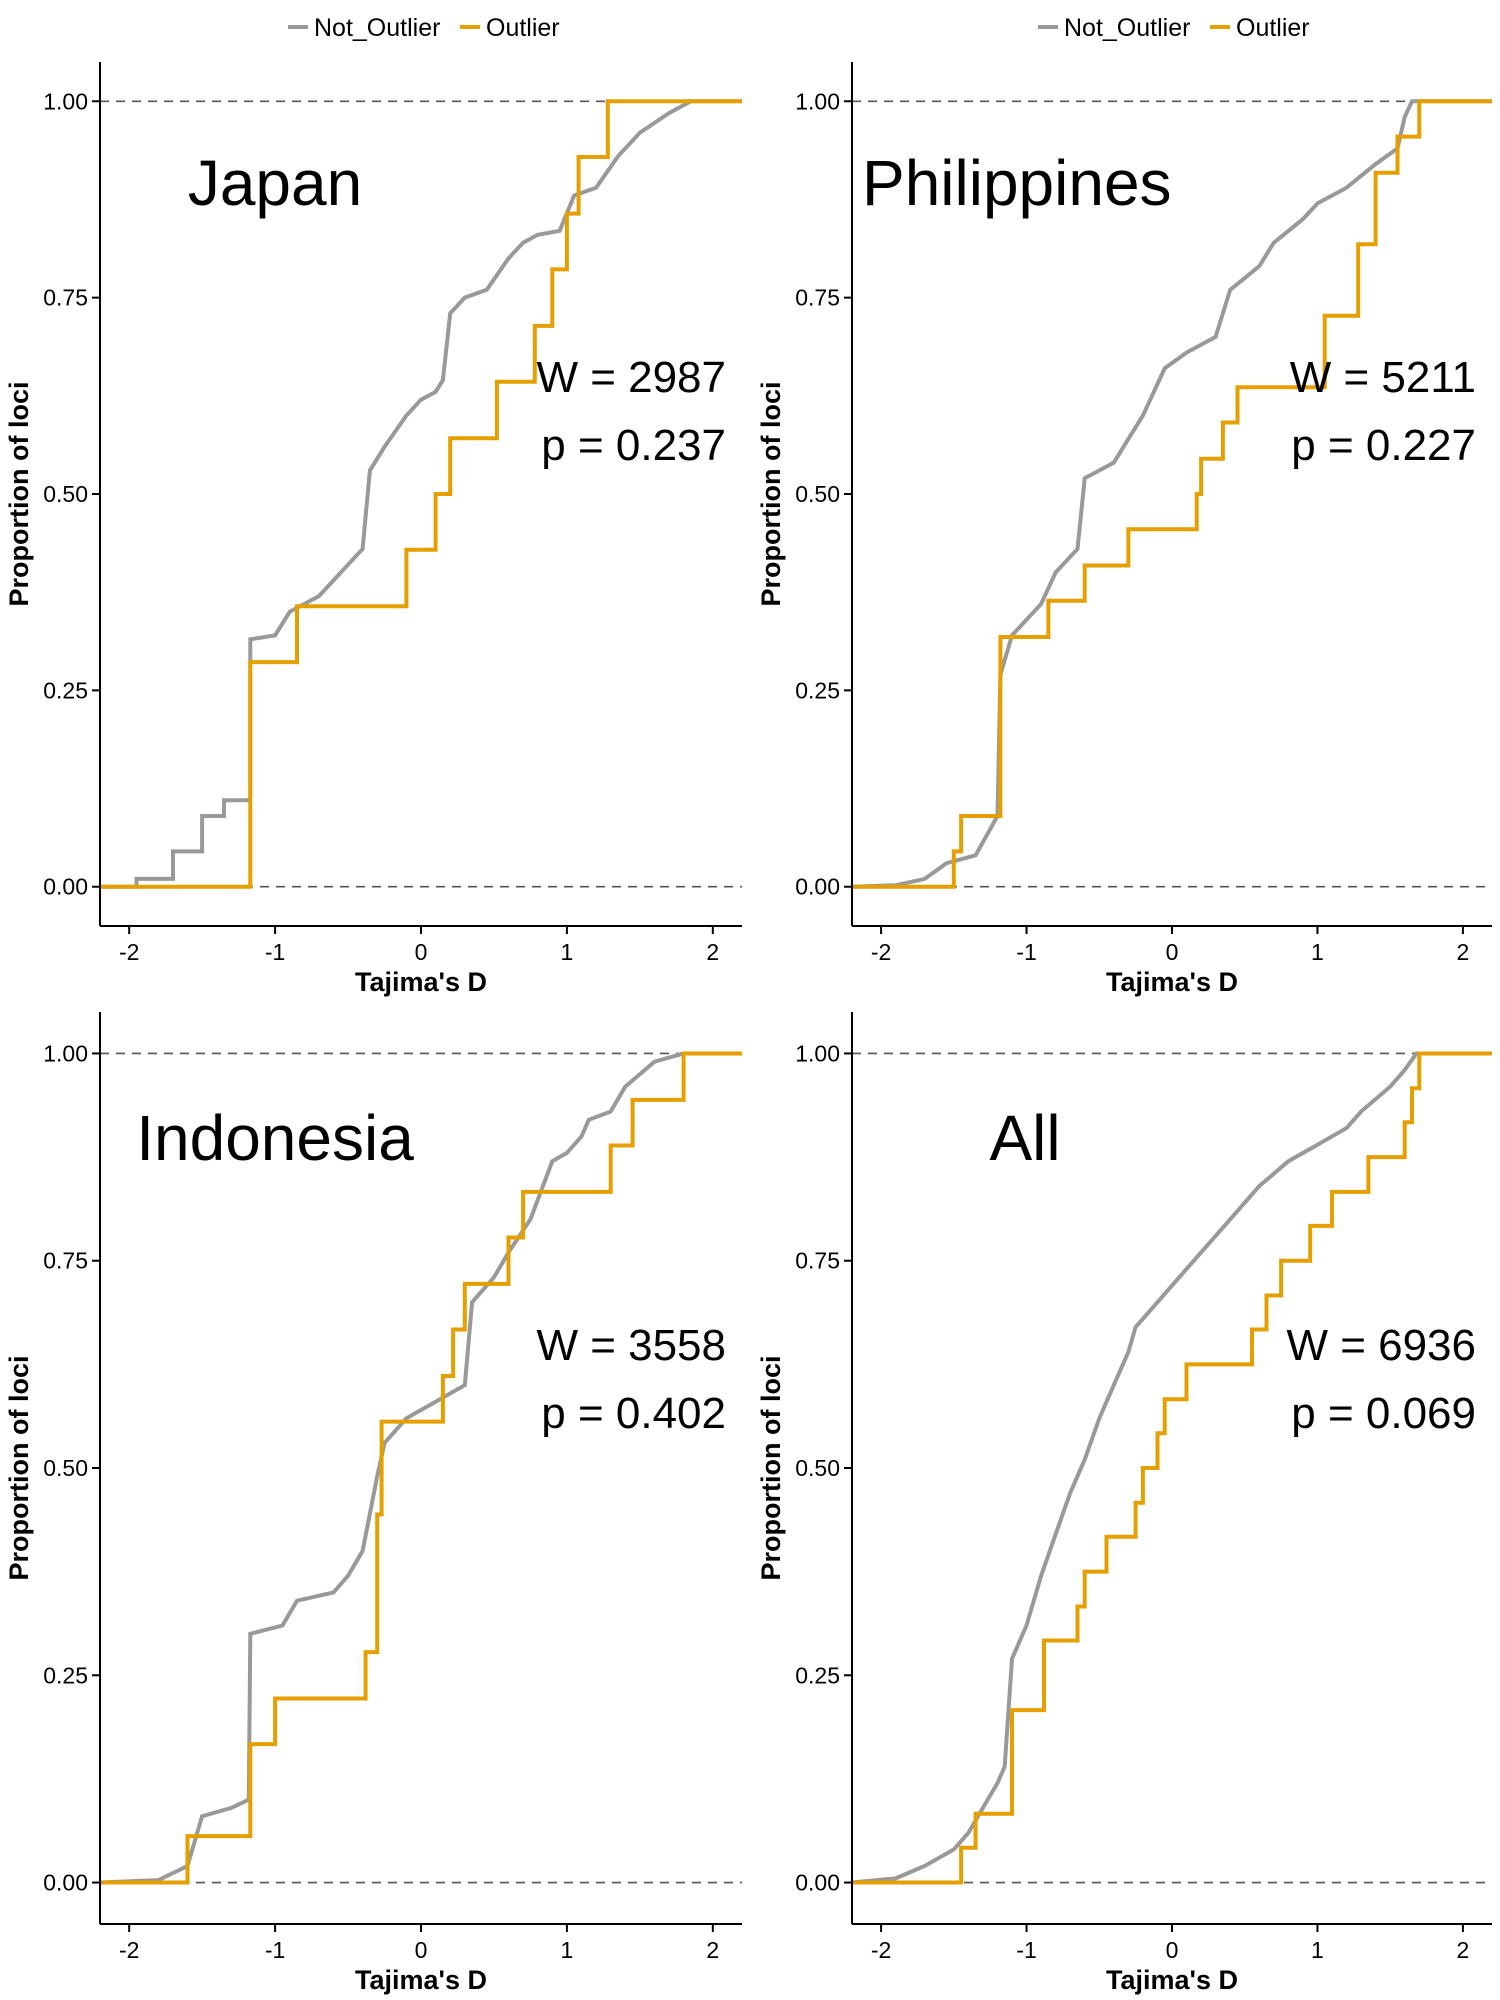  Describe the element at coordinates (1381, 1345) in the screenshot. I see `statistic-label: W = 6936` at that location.